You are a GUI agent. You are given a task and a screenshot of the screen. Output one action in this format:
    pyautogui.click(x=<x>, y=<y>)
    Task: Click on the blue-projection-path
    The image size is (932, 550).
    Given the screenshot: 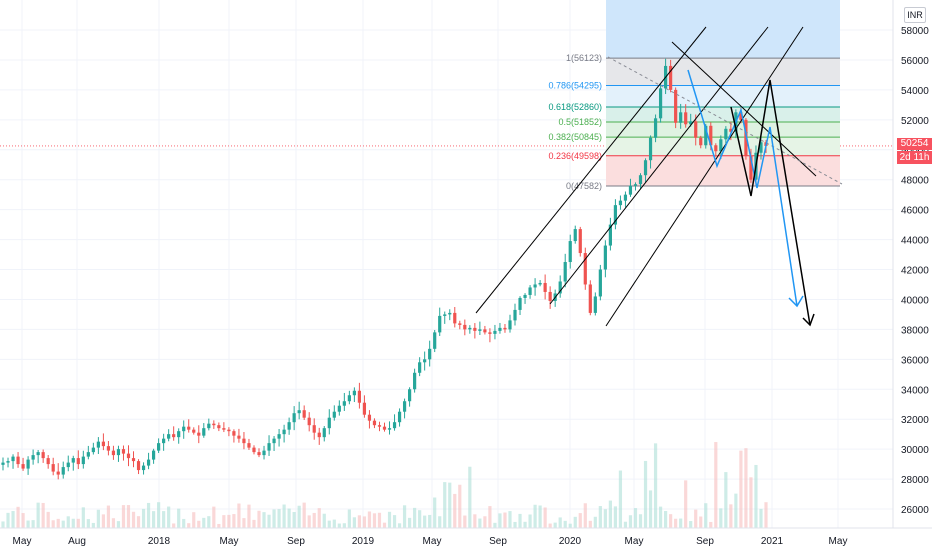 What is the action you would take?
    pyautogui.click(x=742, y=188)
    